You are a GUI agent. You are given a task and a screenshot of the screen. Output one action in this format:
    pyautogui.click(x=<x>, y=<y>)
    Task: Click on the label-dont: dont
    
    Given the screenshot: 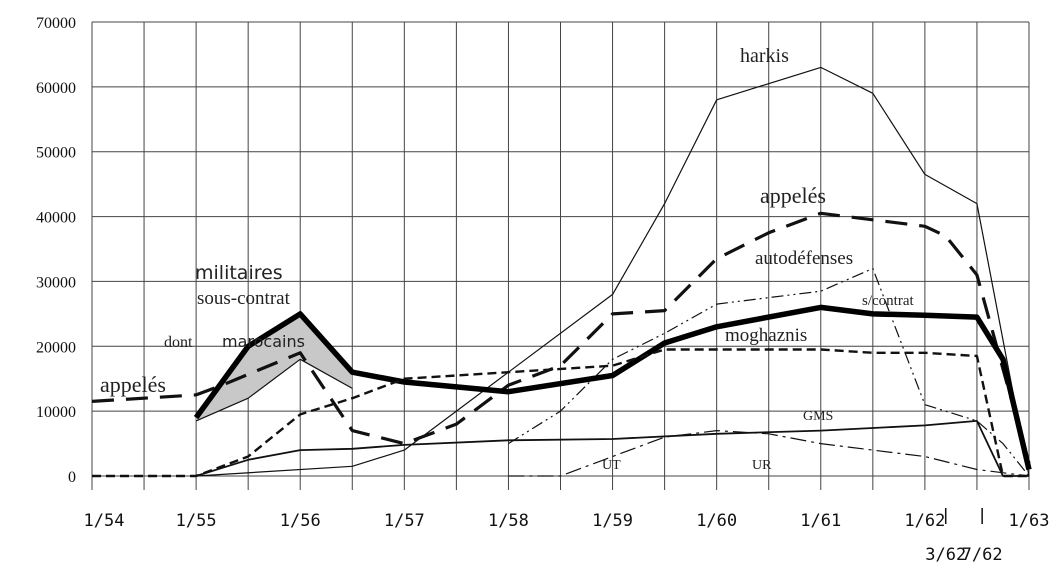 What is the action you would take?
    pyautogui.click(x=178, y=342)
    